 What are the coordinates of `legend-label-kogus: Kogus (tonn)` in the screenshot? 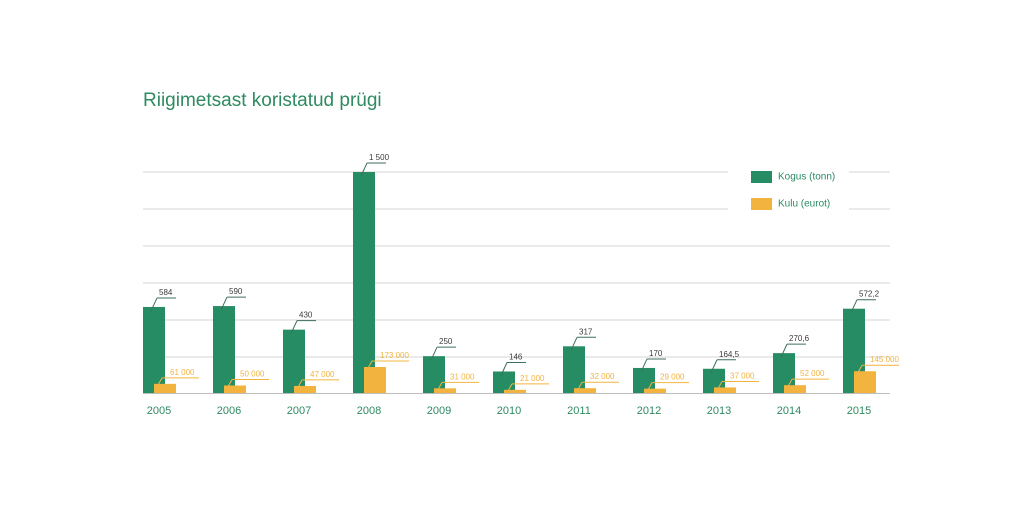 It's located at (807, 177).